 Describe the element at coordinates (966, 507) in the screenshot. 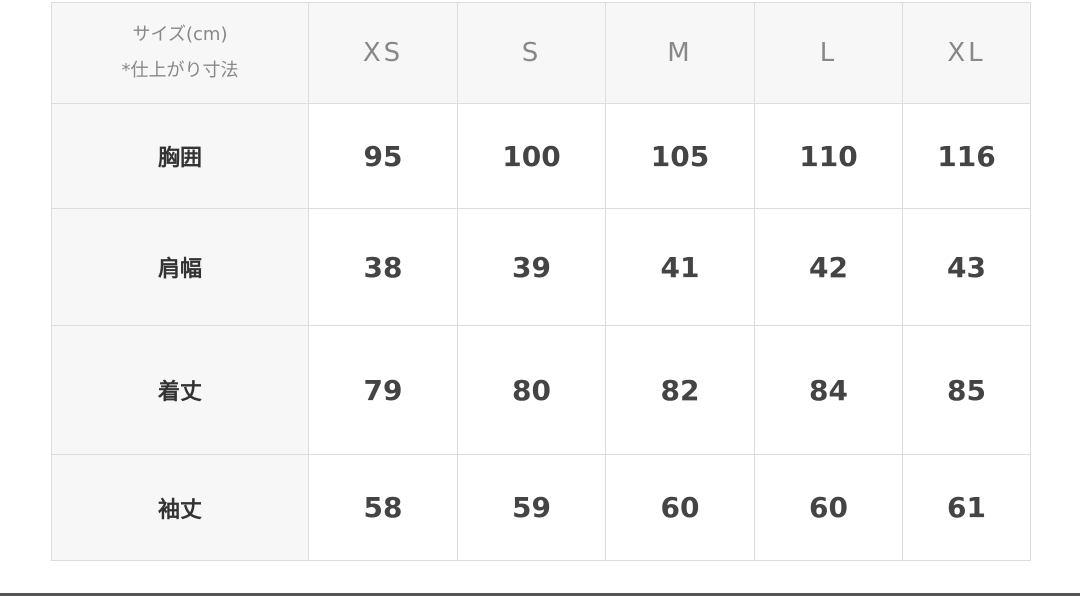

I see `cell-value: 61` at that location.